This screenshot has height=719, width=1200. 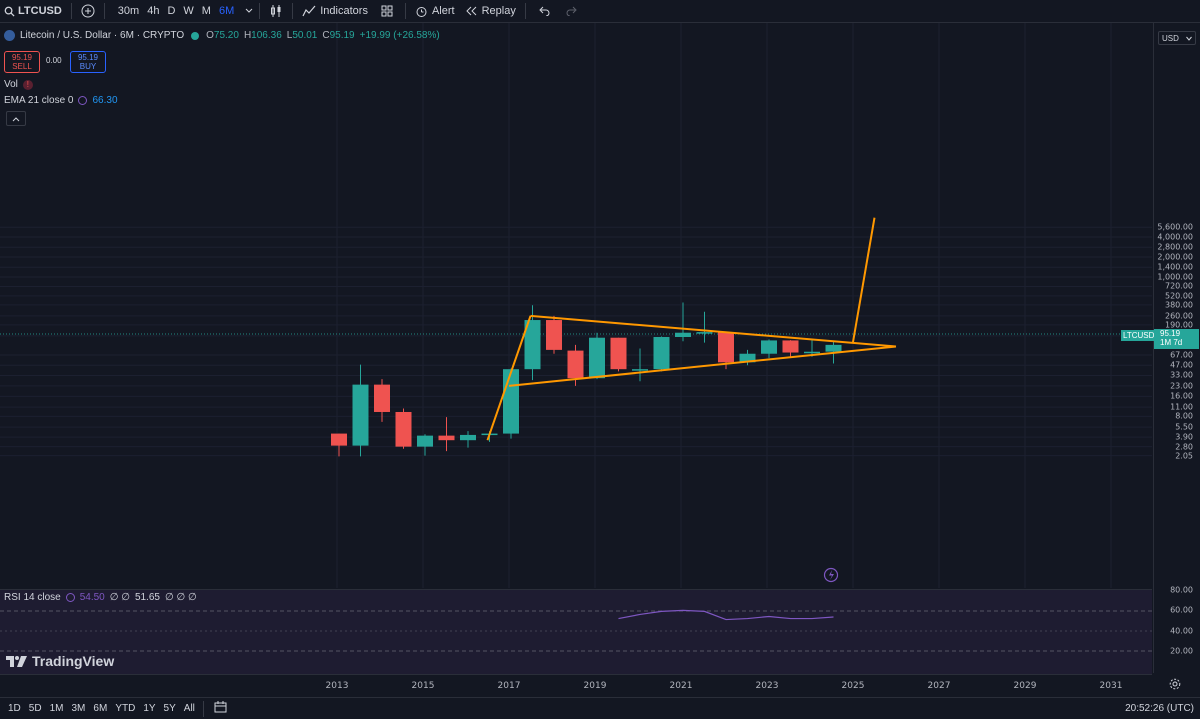 I want to click on price-axis-label: 33.00, so click(x=1181, y=375).